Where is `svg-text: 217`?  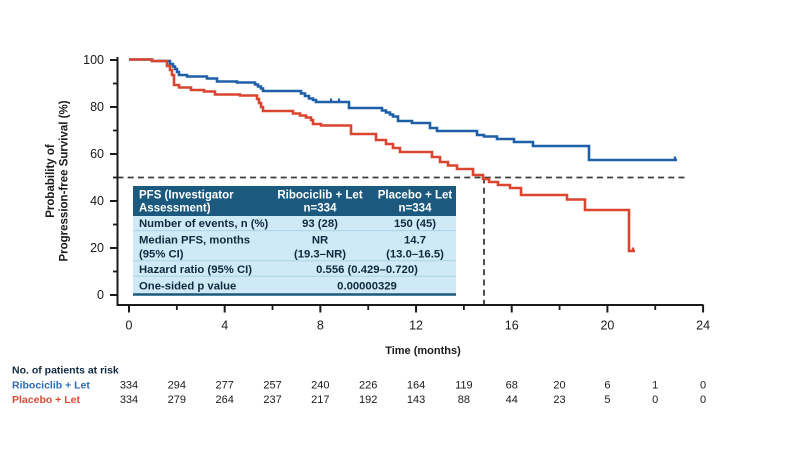 svg-text: 217 is located at coordinates (320, 400).